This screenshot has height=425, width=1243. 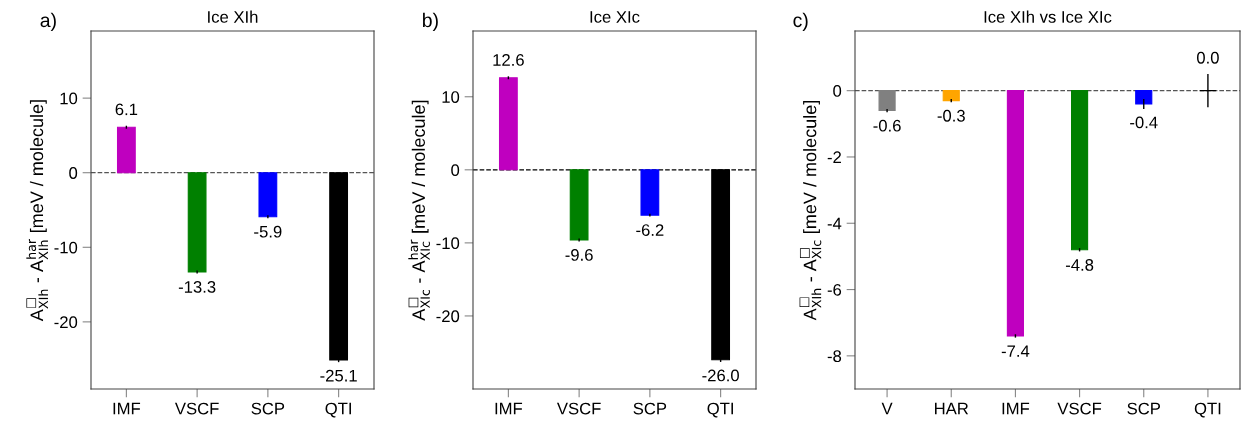 What do you see at coordinates (48, 21) in the screenshot?
I see `text: a)` at bounding box center [48, 21].